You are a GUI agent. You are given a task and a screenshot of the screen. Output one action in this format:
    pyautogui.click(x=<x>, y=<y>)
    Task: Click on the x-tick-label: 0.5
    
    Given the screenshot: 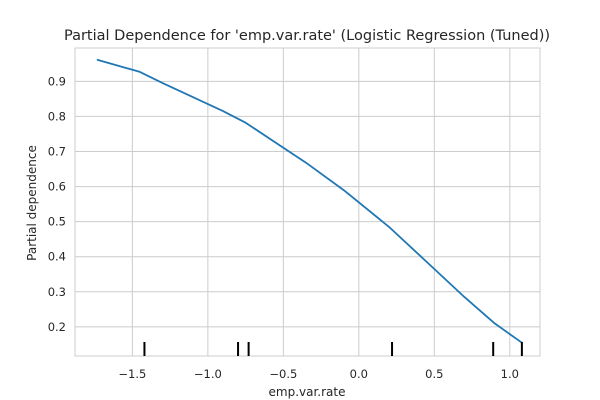 What is the action you would take?
    pyautogui.click(x=434, y=374)
    